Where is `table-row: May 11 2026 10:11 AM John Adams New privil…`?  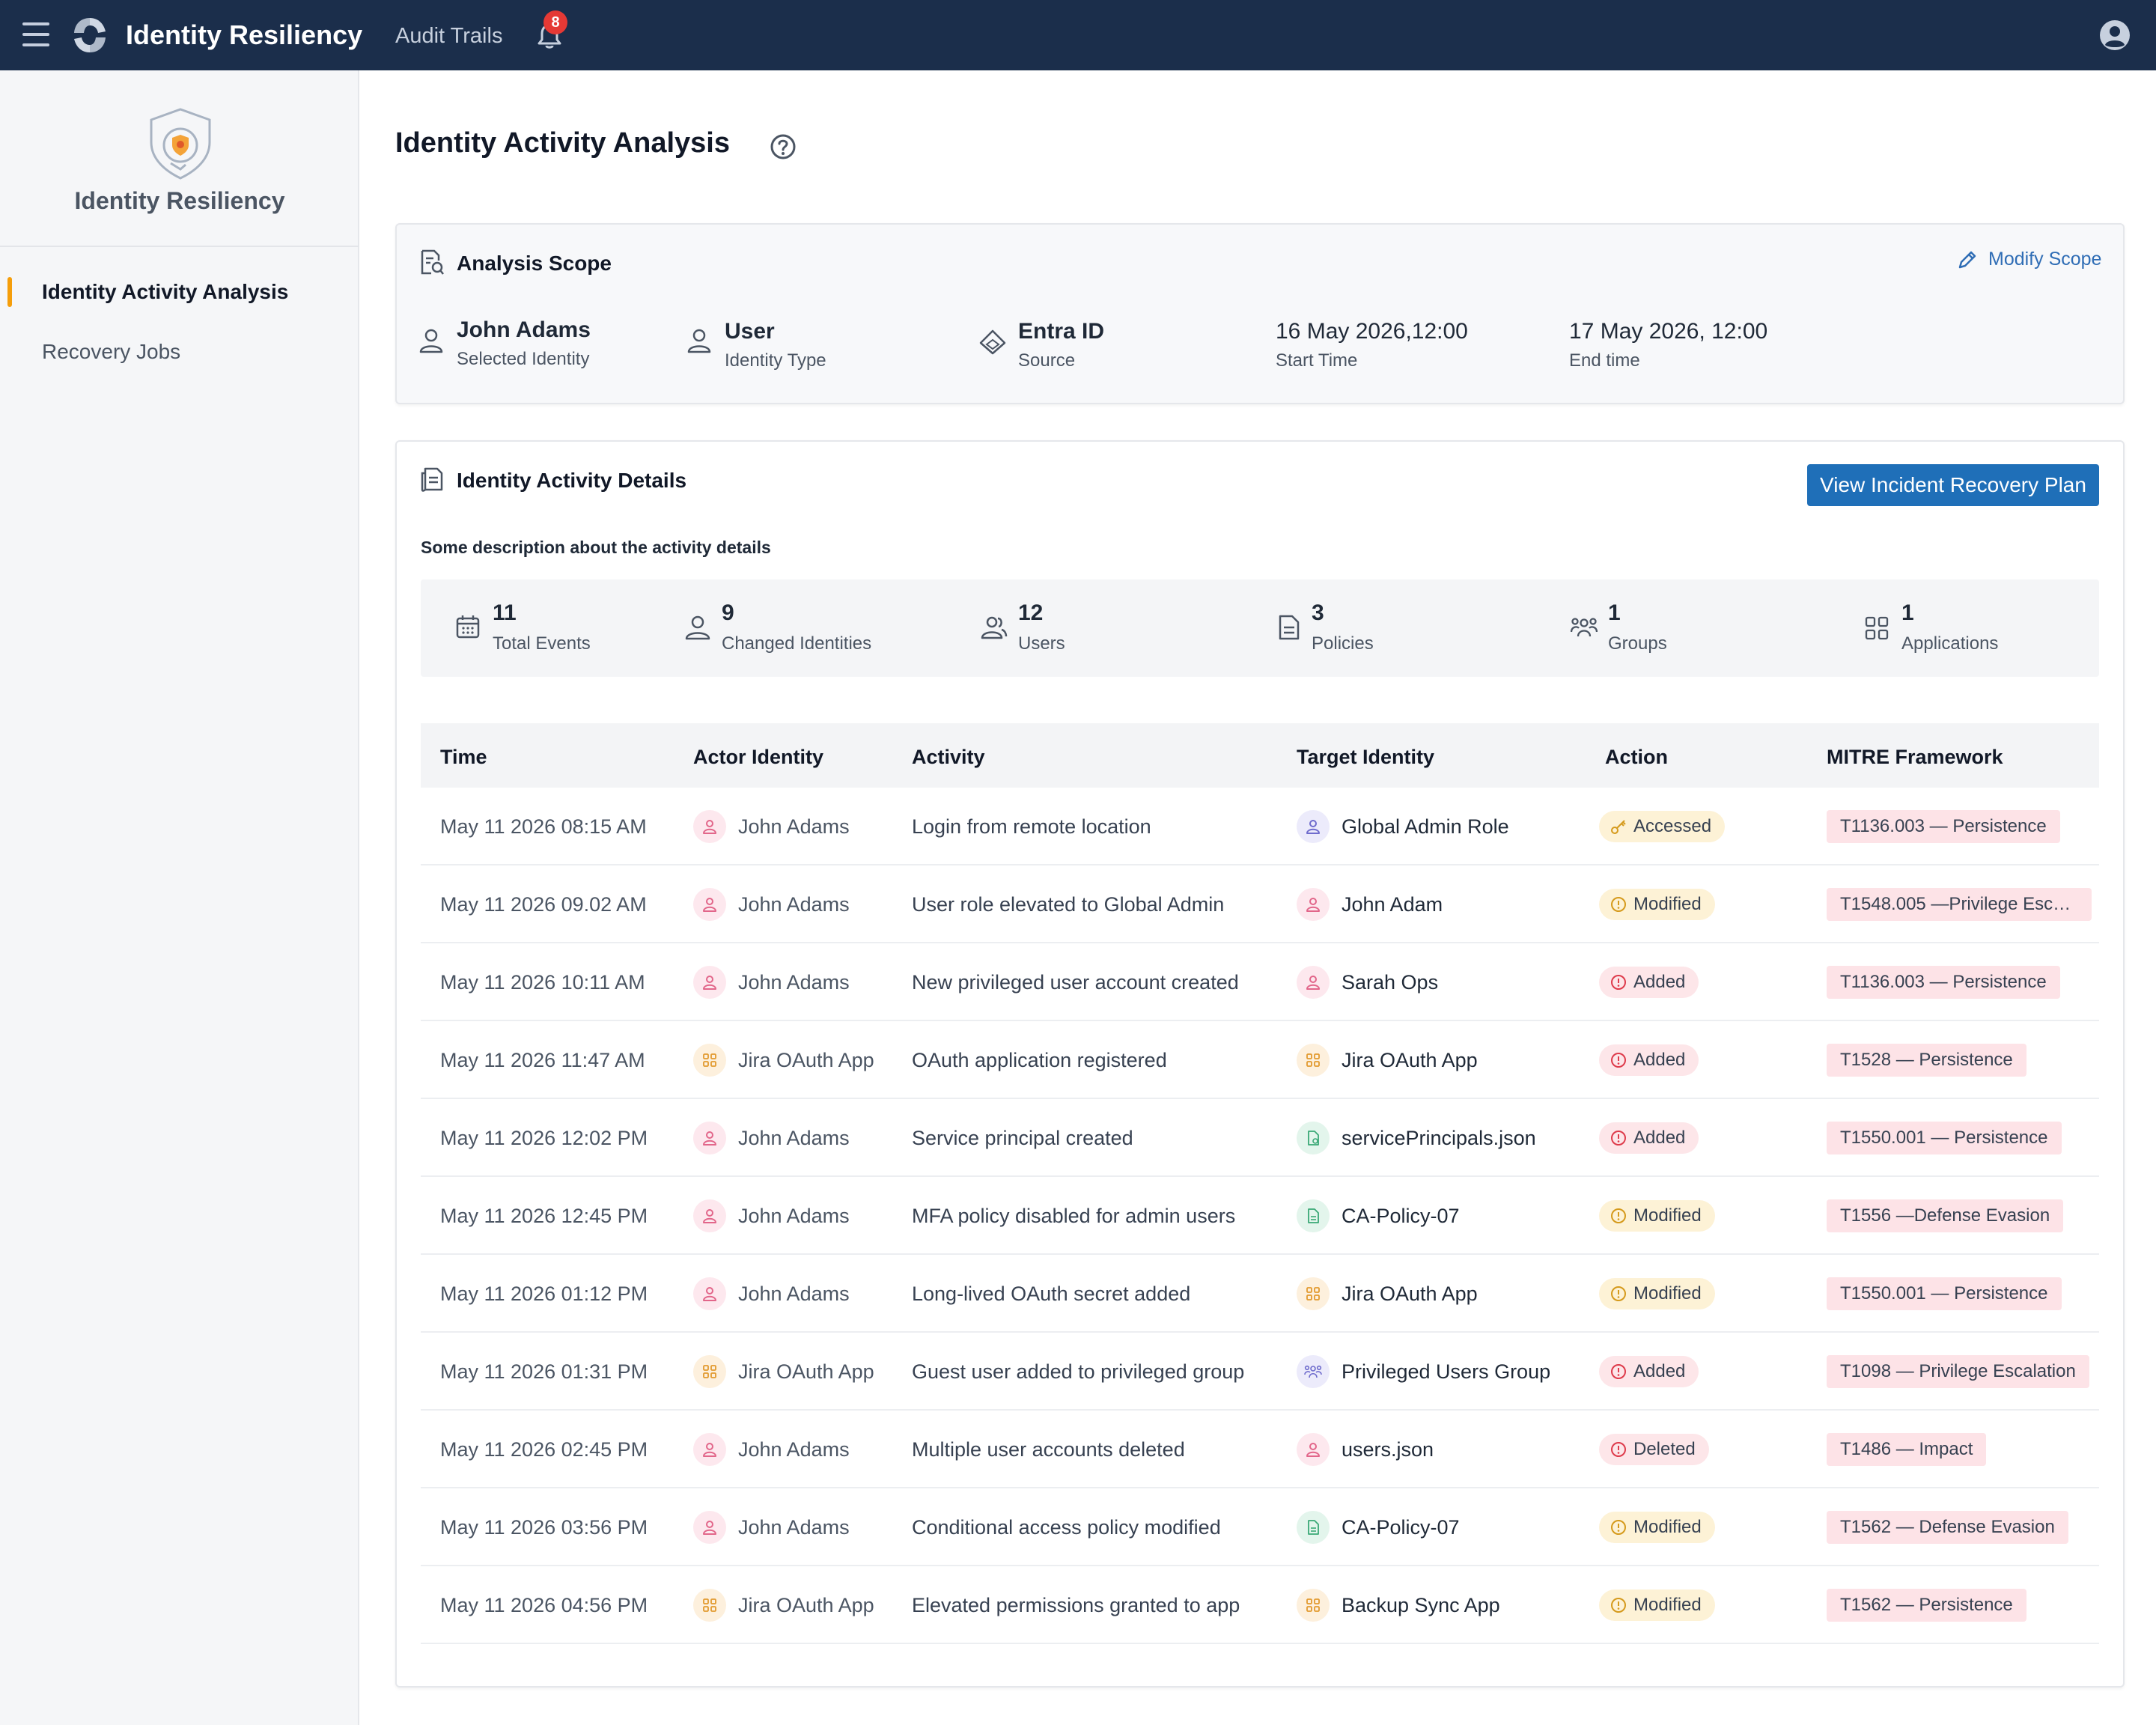
table-row: May 11 2026 10:11 AM John Adams New privil… is located at coordinates (1260, 982).